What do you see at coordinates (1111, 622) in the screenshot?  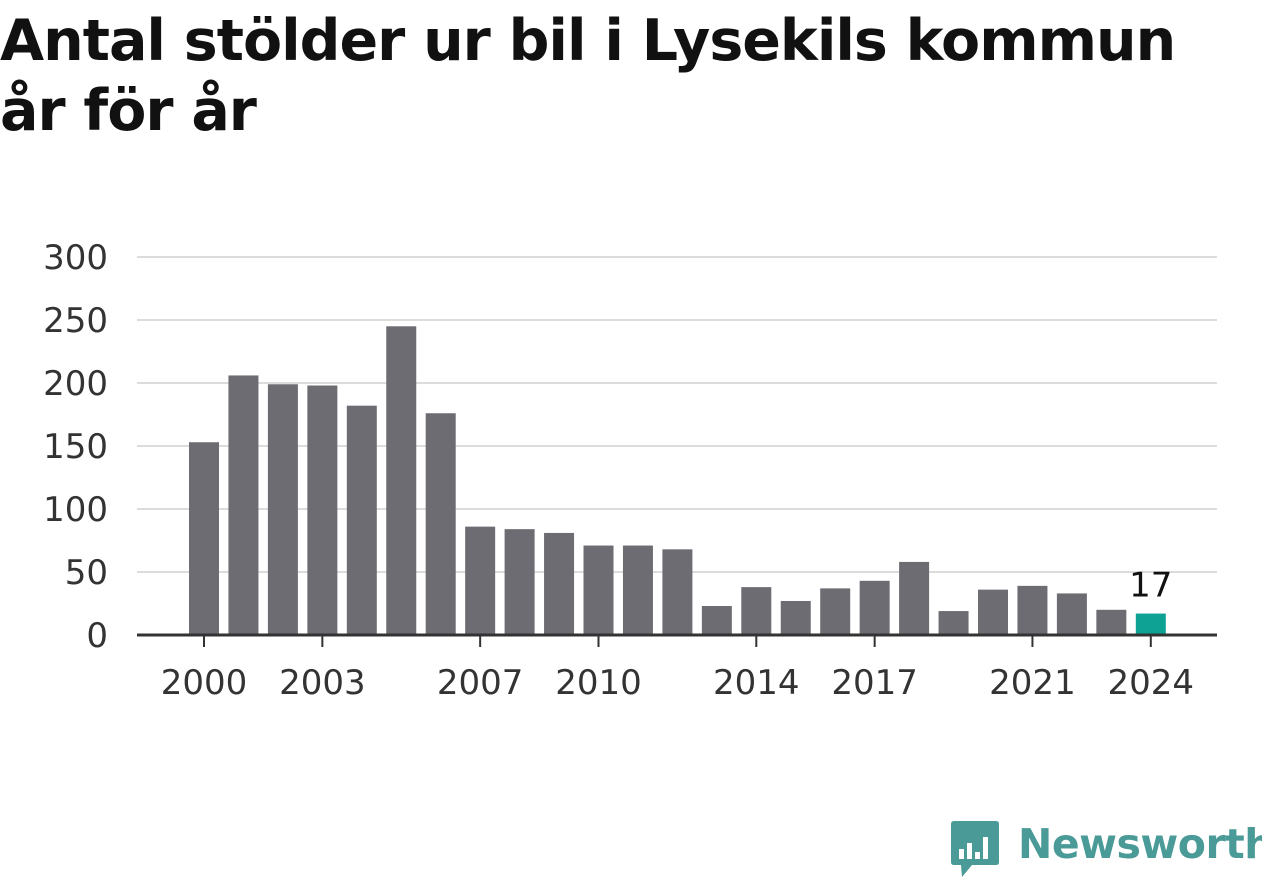 I see `bar-2023` at bounding box center [1111, 622].